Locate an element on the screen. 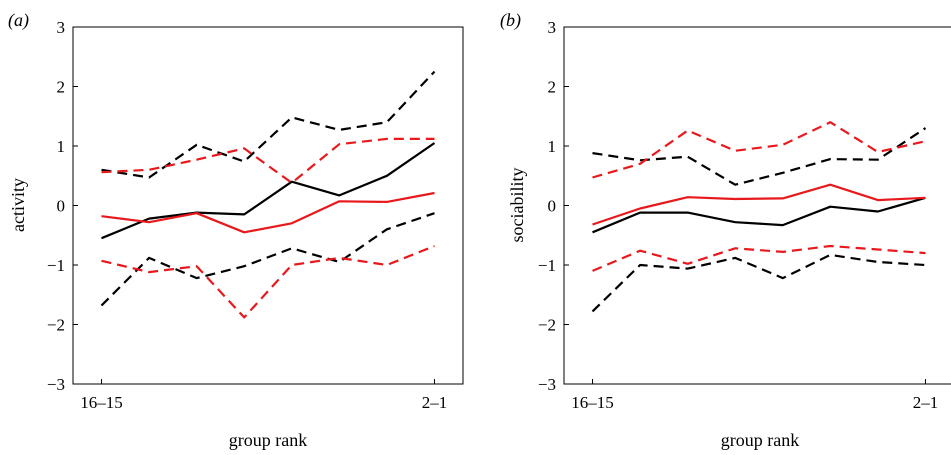 The width and height of the screenshot is (951, 455). y-tick-label-a: 1 is located at coordinates (61, 146).